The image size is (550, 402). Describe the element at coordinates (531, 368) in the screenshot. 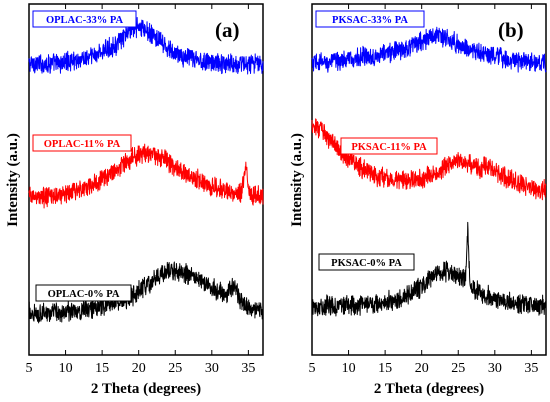

I see `panel-b-x-tick-label-35: 35` at that location.